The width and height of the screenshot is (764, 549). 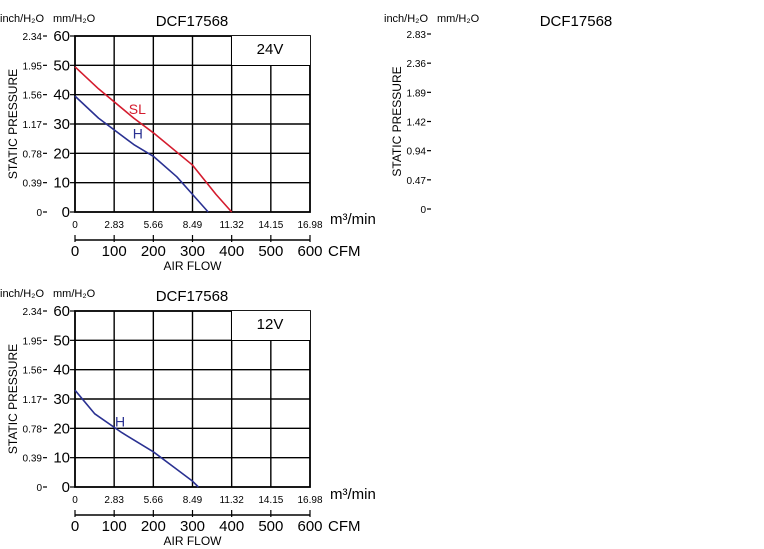 What do you see at coordinates (417, 93) in the screenshot?
I see `y-tick-inch-label: 1.89` at bounding box center [417, 93].